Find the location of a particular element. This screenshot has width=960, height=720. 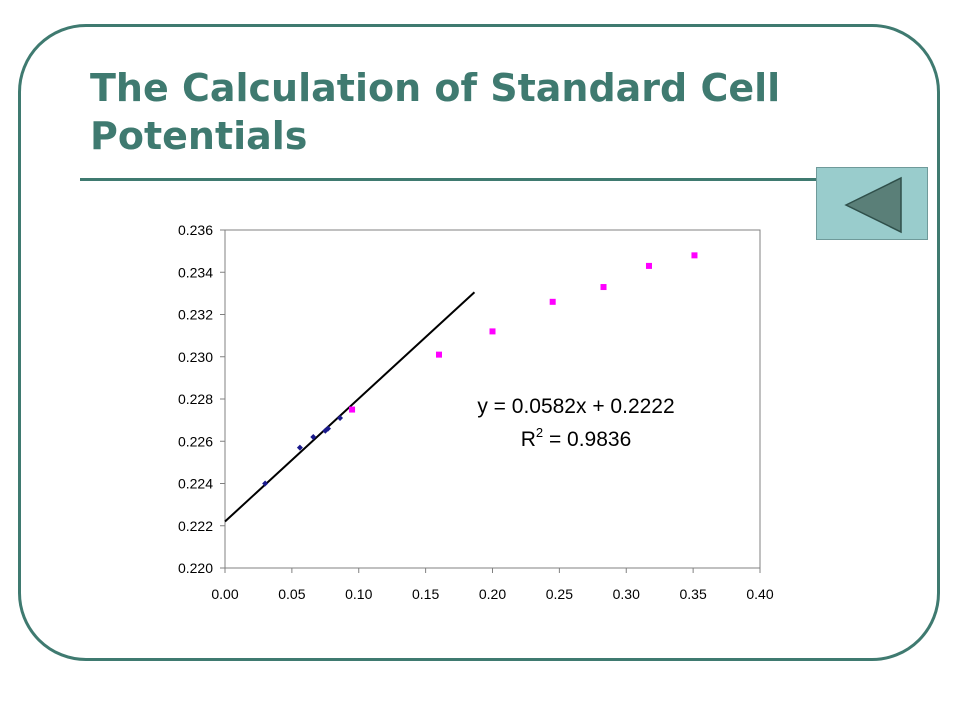

x-tick-label: 0.05 is located at coordinates (291, 594).